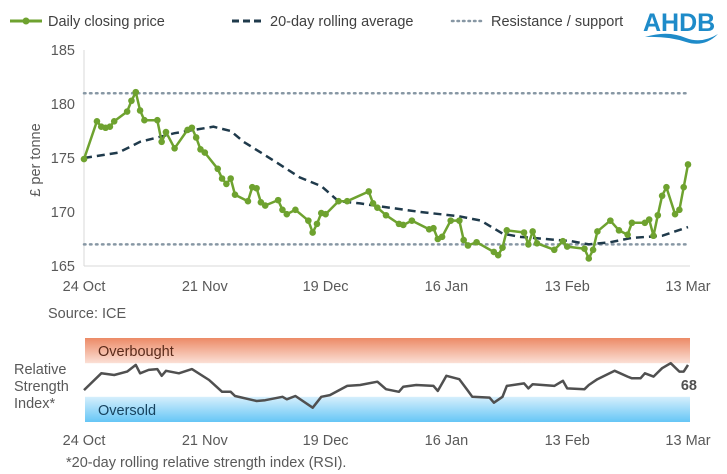  I want to click on y-axis-title: £ per tonne, so click(36, 159).